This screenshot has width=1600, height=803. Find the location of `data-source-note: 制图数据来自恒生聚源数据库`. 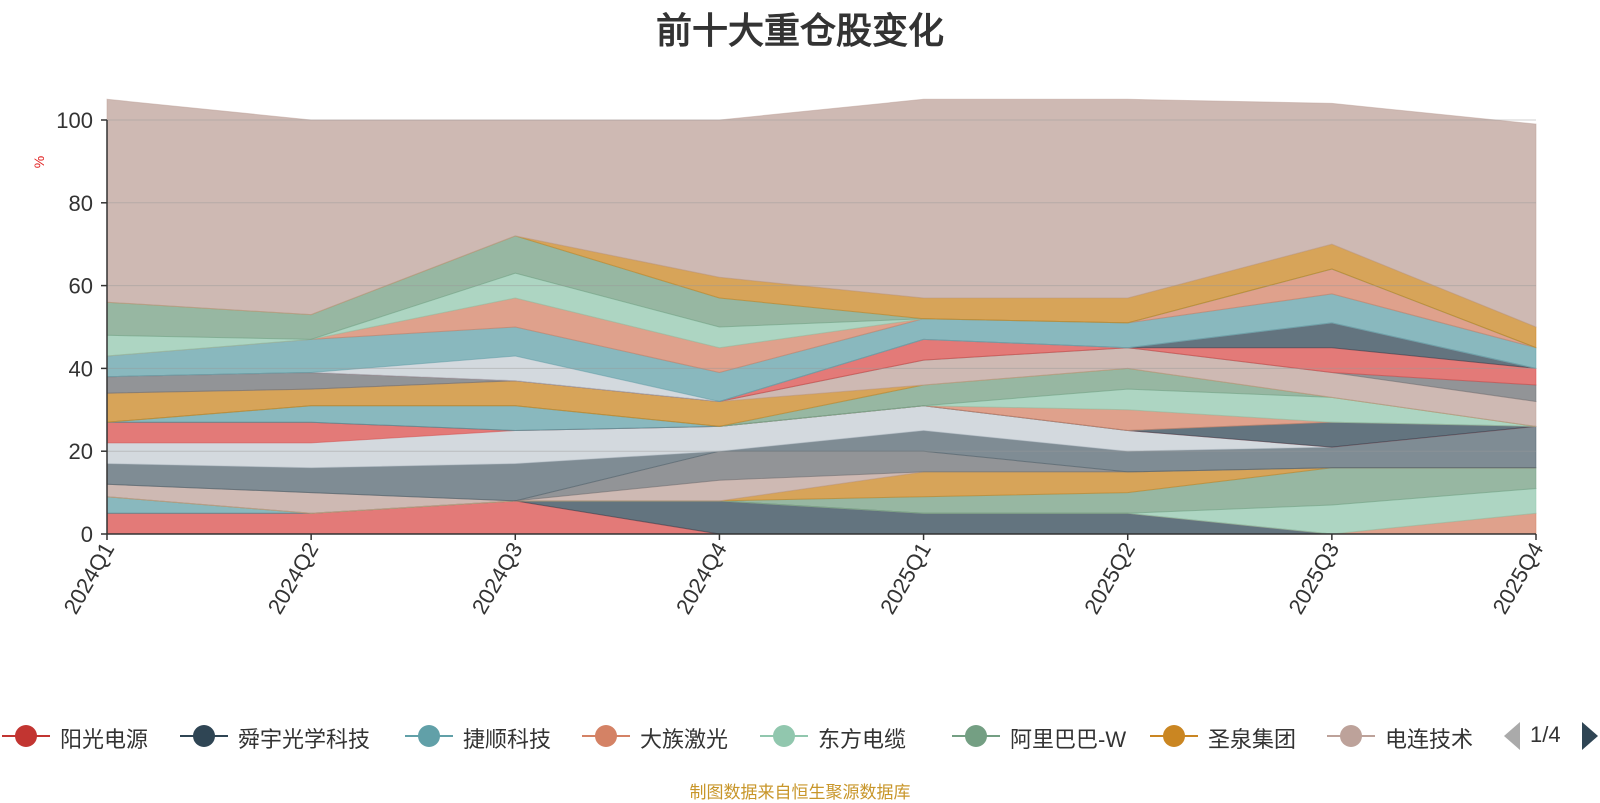

data-source-note: 制图数据来自恒生聚源数据库 is located at coordinates (800, 792).